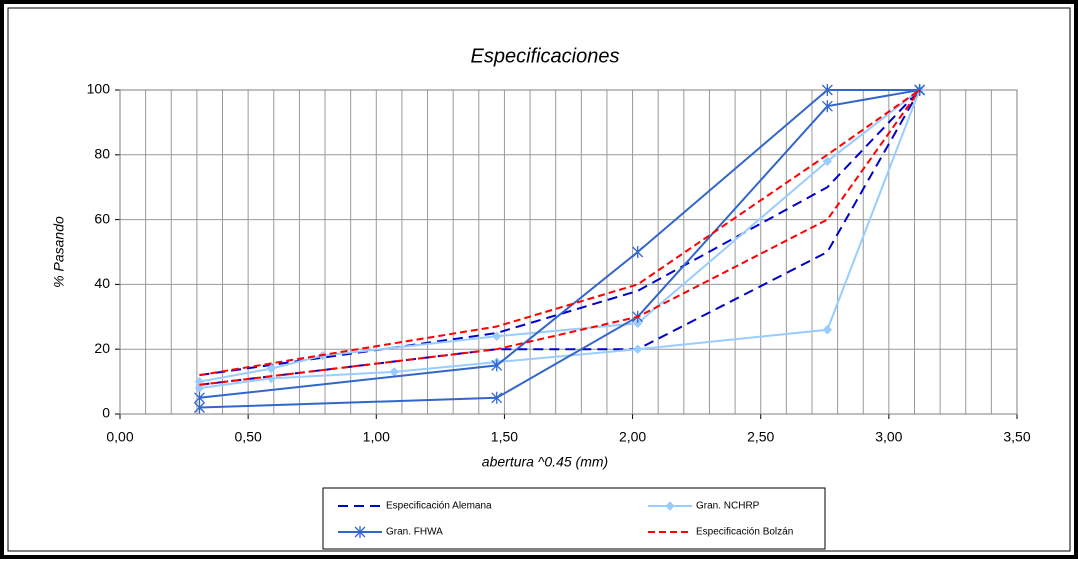 This screenshot has width=1078, height=564. What do you see at coordinates (545, 462) in the screenshot?
I see `x-axis-label: abertura ^0.45 (mm)` at bounding box center [545, 462].